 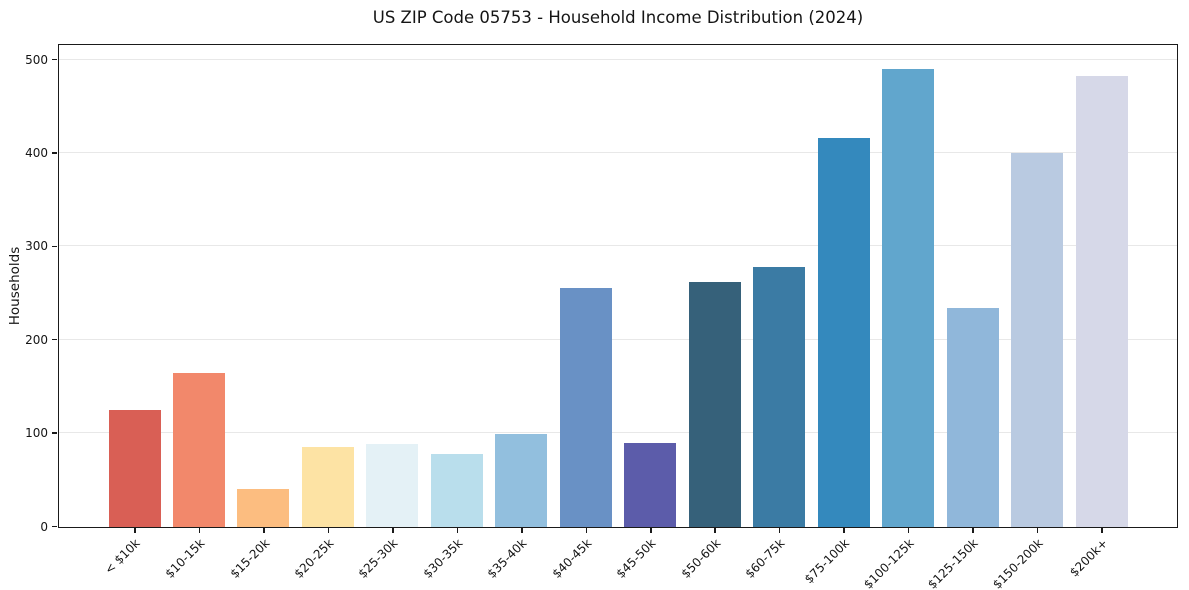 I want to click on bar-200k, so click(x=1101, y=301).